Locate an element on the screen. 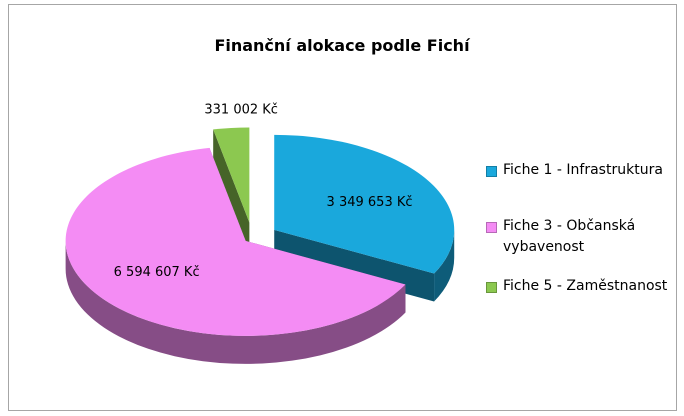 This screenshot has width=684, height=416. legend-entry: Fiche 3 - Občanská vybavenost is located at coordinates (581, 237).